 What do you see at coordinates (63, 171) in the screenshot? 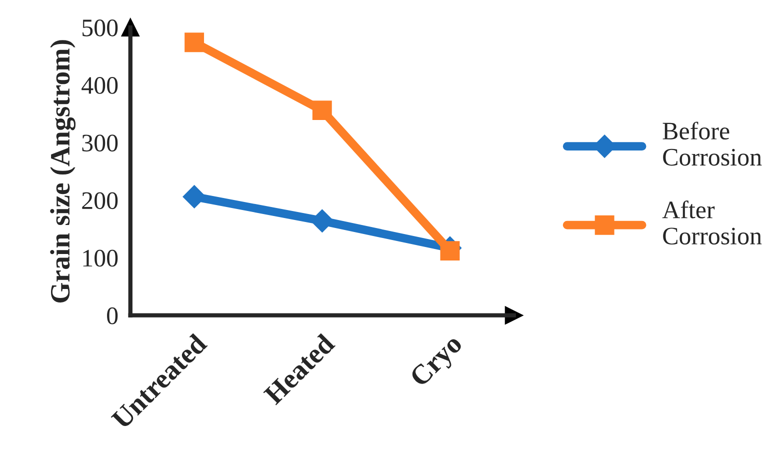
I see `y-axis-title: Grain size (Angstrom)` at bounding box center [63, 171].